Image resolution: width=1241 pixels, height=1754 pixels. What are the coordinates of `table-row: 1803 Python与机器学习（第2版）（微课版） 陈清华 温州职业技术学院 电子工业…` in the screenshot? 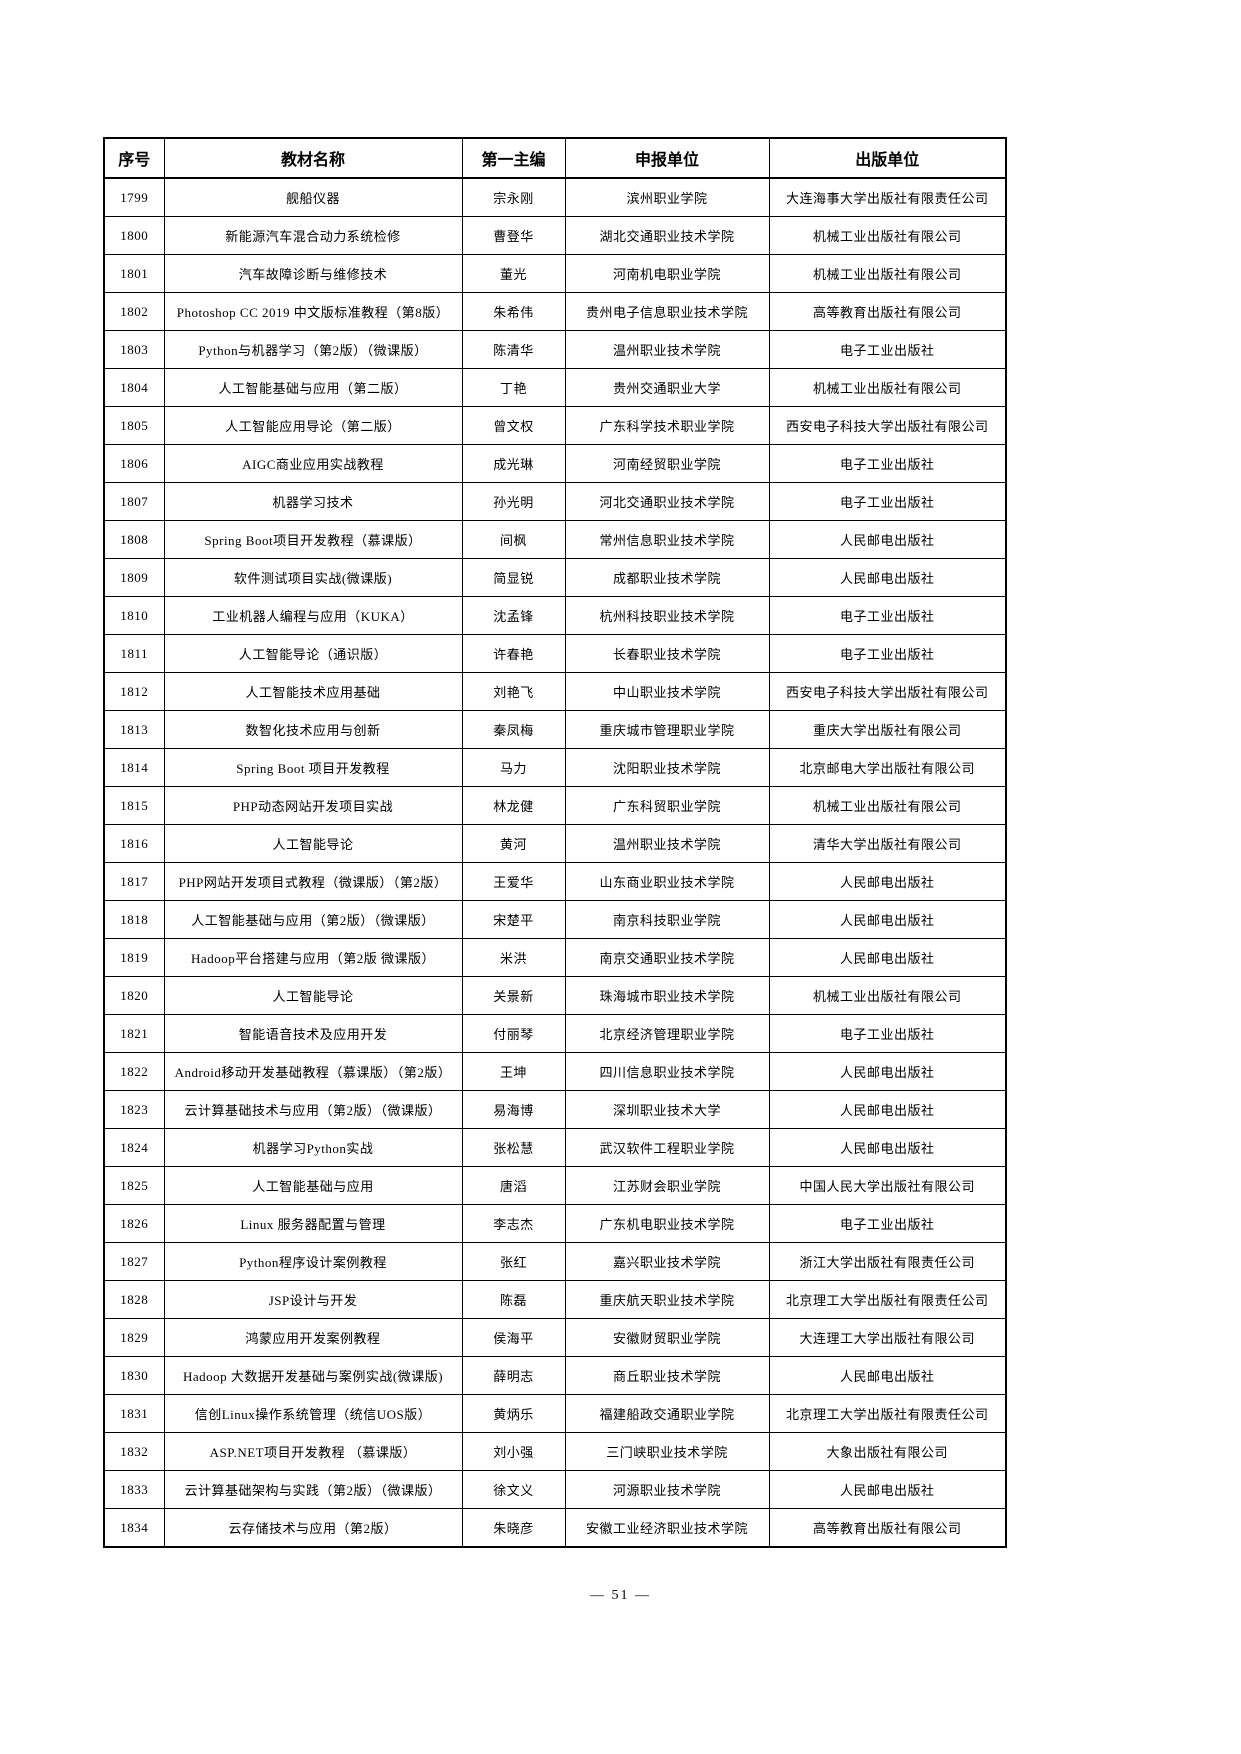 It's located at (555, 349).